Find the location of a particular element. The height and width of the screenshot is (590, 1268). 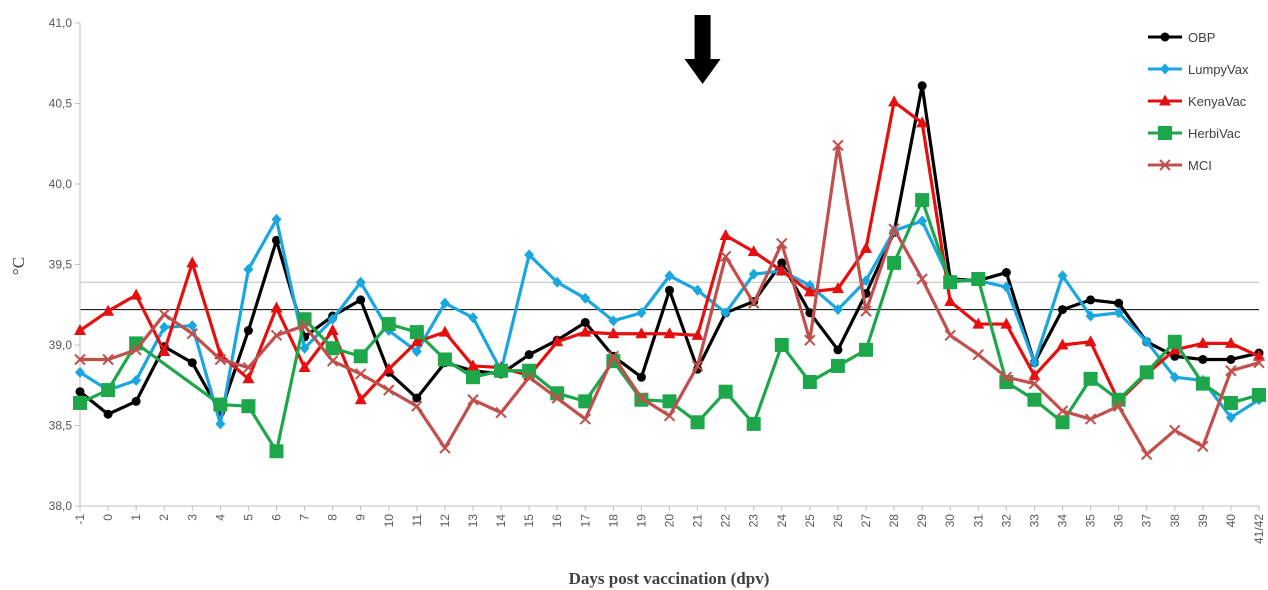

y-tick-label: 41,0 is located at coordinates (61, 23).